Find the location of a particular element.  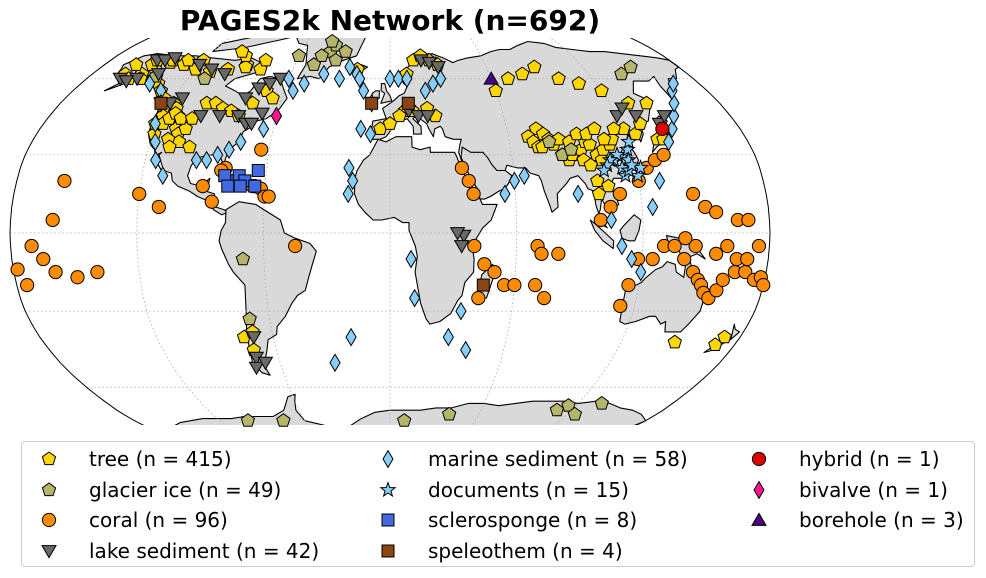

legend-label: hybrid (n = 1) is located at coordinates (869, 459).